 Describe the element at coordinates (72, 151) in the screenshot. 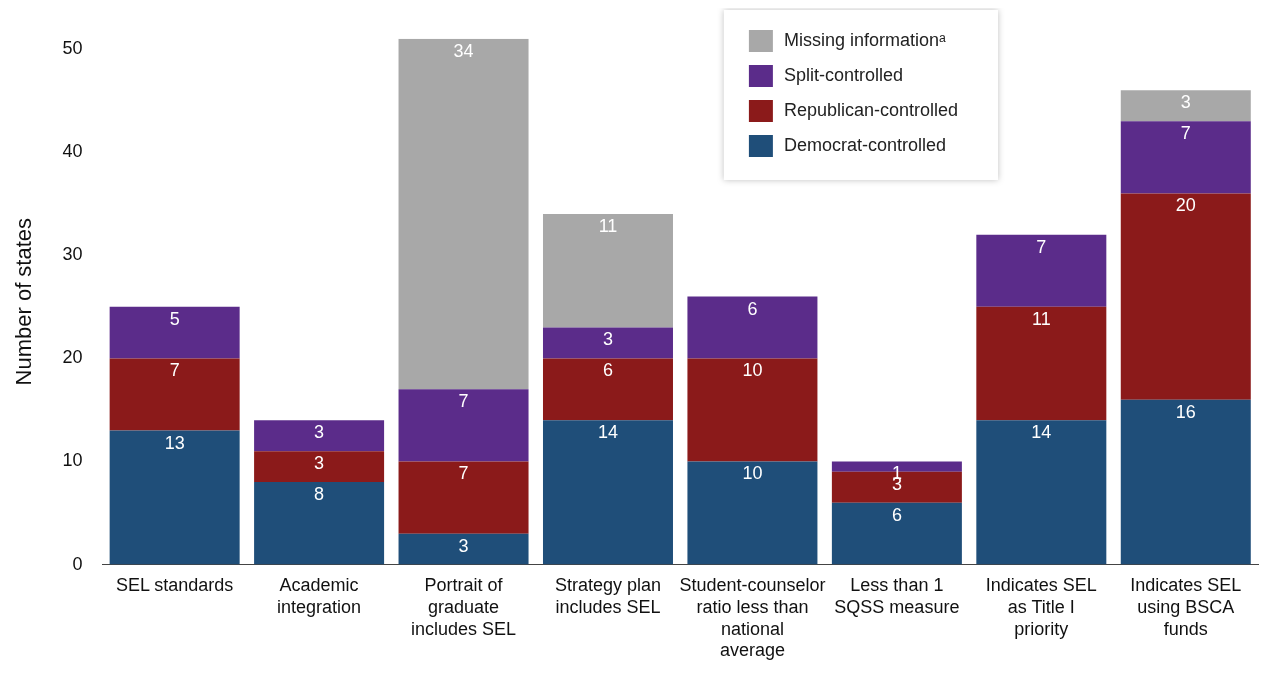

I see `y-tick-label: 40` at that location.